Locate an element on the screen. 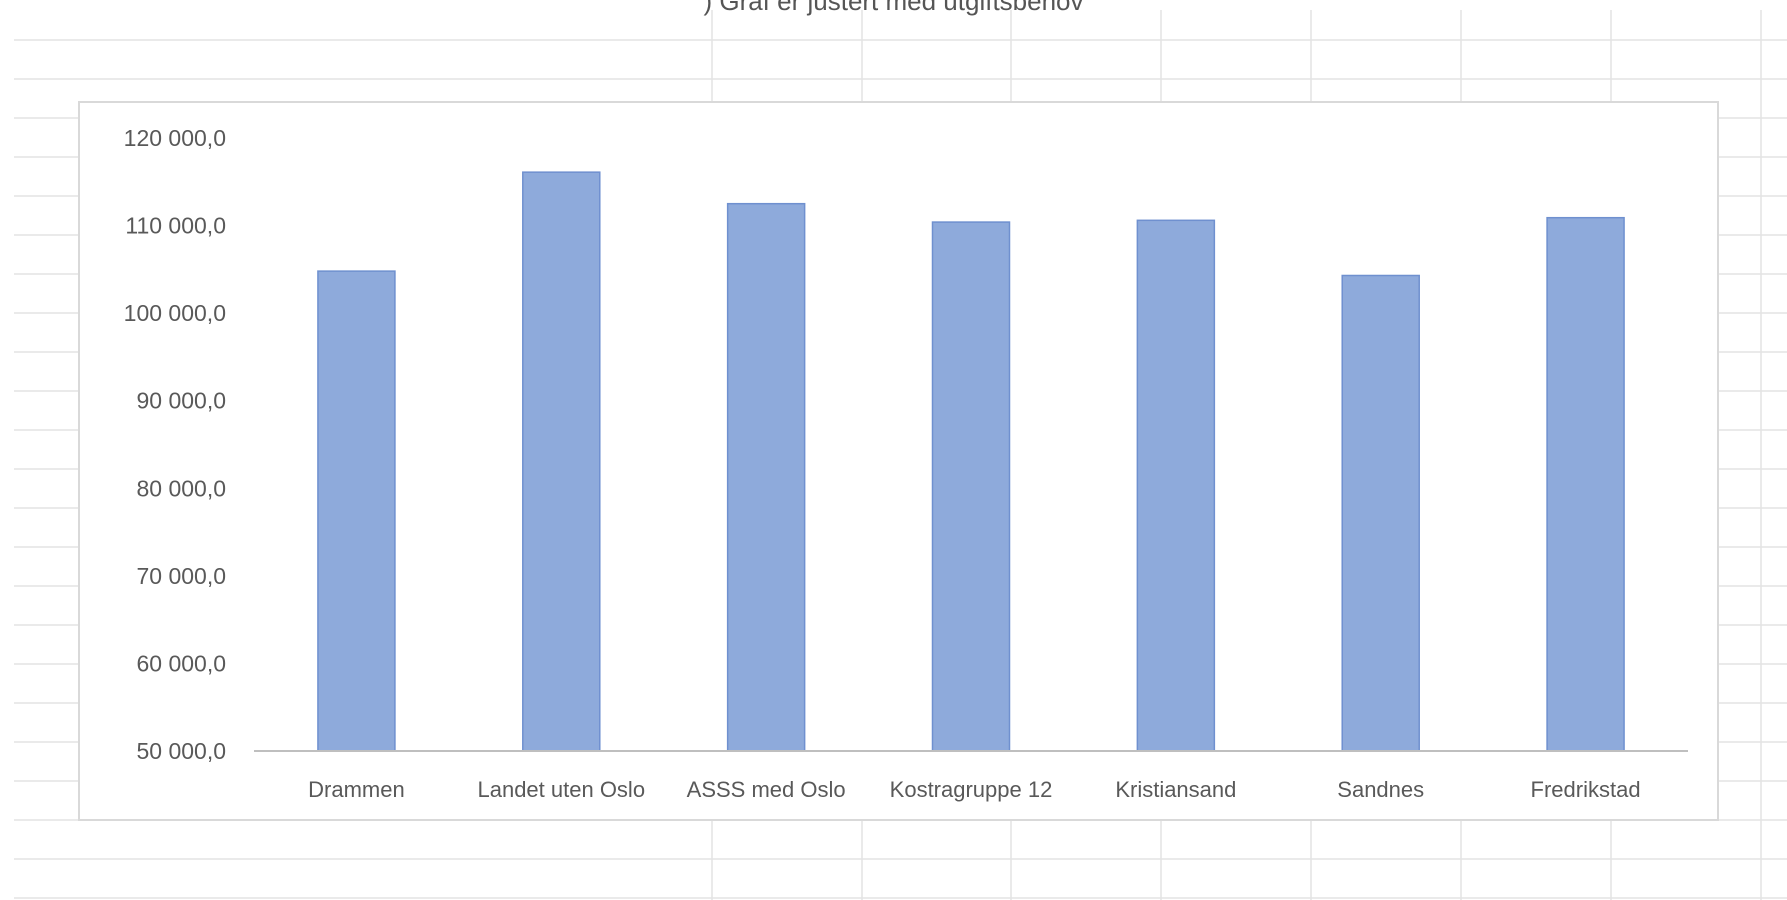 The height and width of the screenshot is (900, 1787). y-tick-label: 50 000,0 is located at coordinates (181, 751).